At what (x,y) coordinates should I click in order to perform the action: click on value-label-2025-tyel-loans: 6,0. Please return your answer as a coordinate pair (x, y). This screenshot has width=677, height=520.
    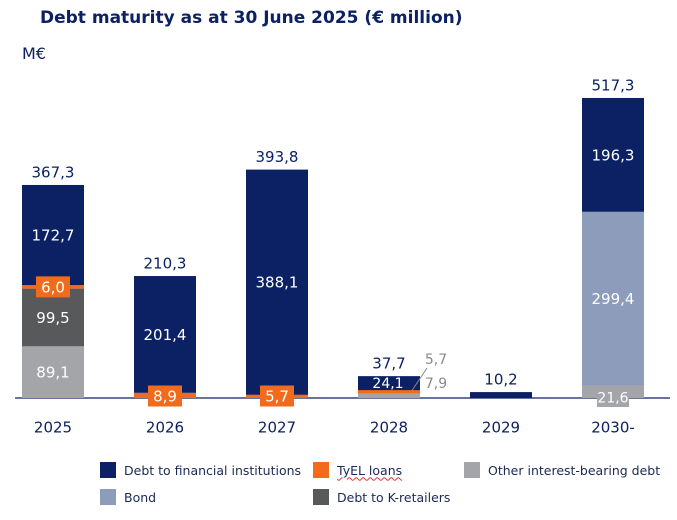
    Looking at the image, I should click on (53, 287).